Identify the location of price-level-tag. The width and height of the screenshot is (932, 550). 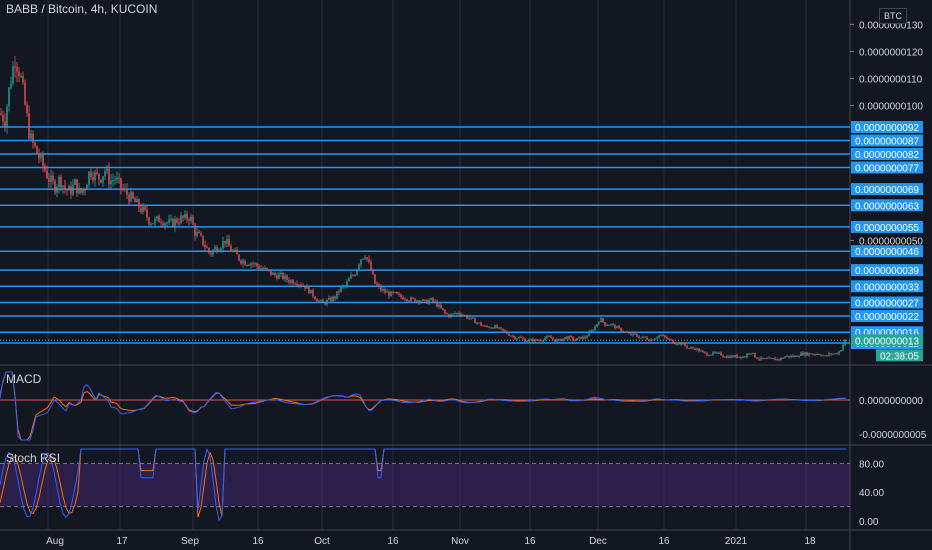
(887, 154).